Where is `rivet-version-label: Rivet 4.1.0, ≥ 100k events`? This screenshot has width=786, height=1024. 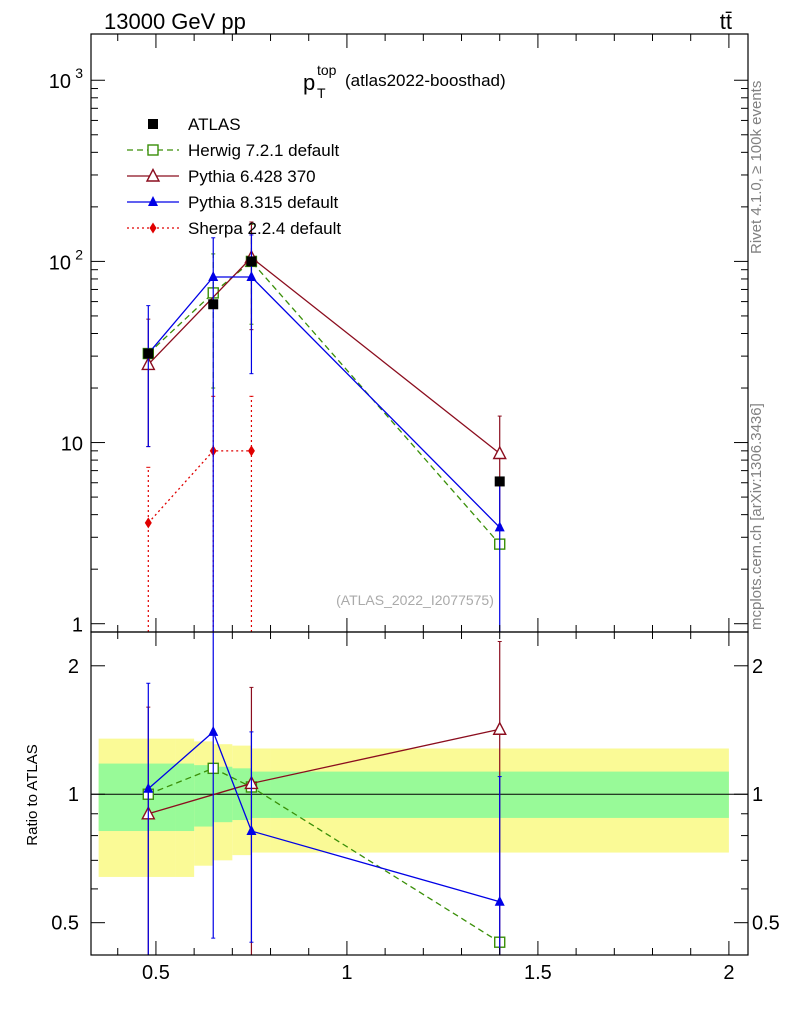
rivet-version-label: Rivet 4.1.0, ≥ 100k events is located at coordinates (756, 167).